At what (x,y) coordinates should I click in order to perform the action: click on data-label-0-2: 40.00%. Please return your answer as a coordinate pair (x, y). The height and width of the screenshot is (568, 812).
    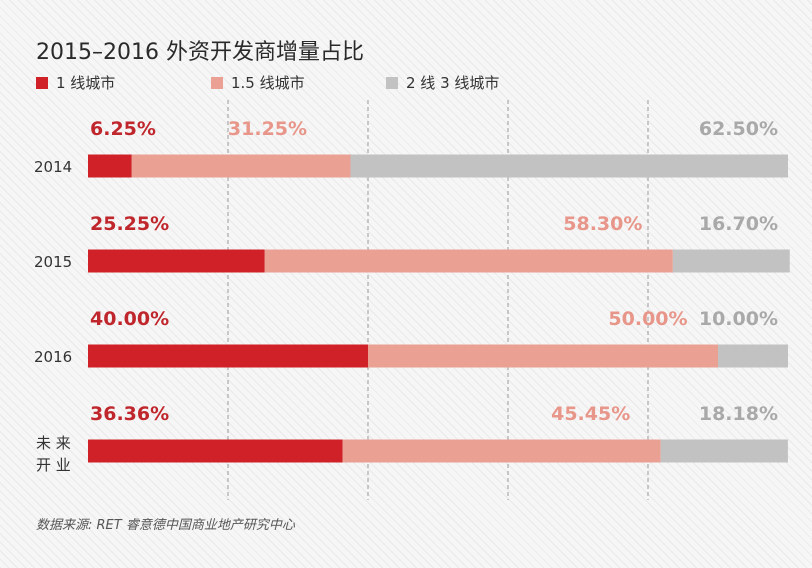
    Looking at the image, I should click on (129, 319).